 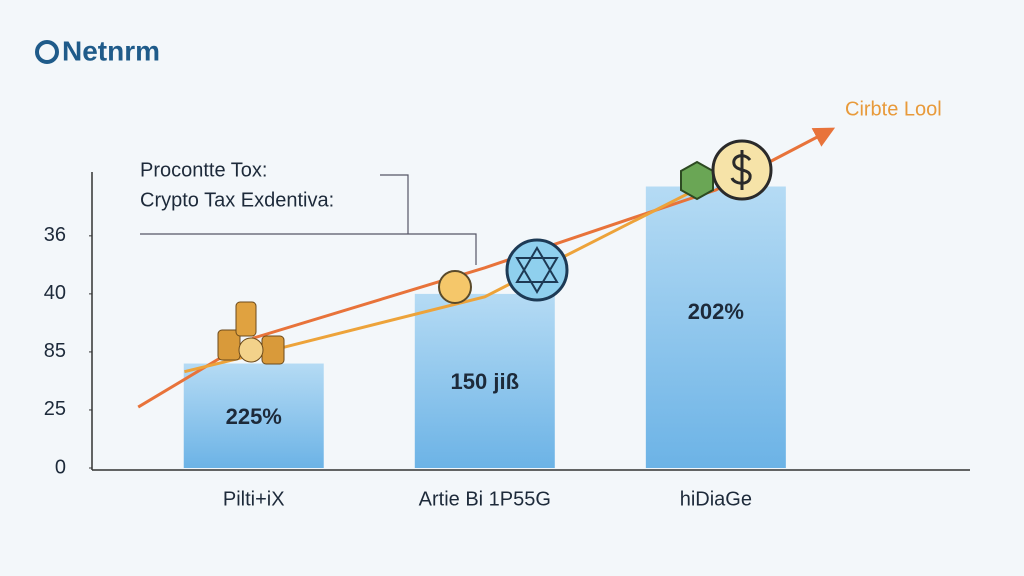 I want to click on x-tick-label: hiDiaGe, so click(x=716, y=499).